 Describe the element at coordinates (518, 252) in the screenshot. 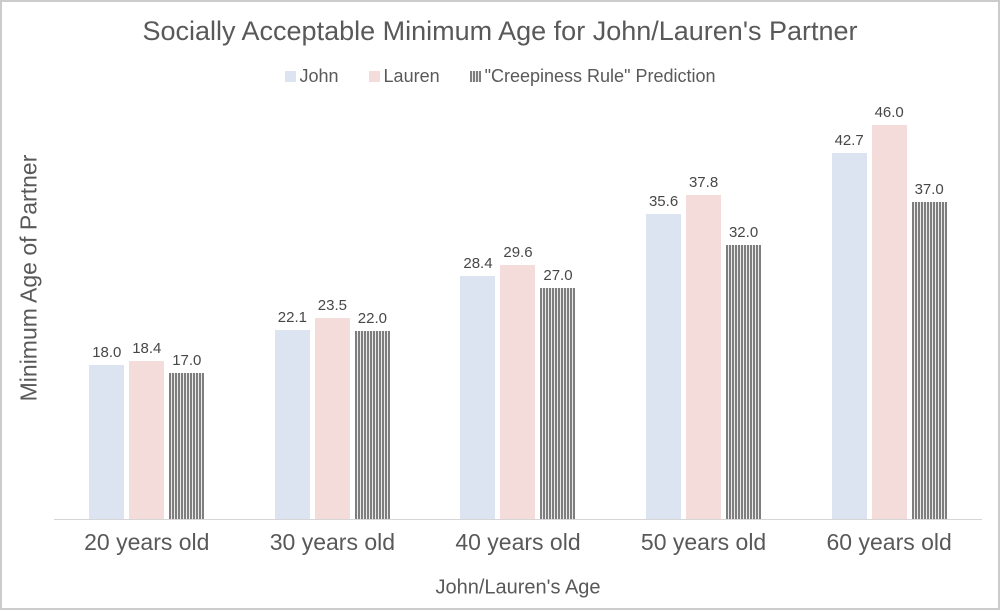

I see `bar-value-label: 29.6` at that location.